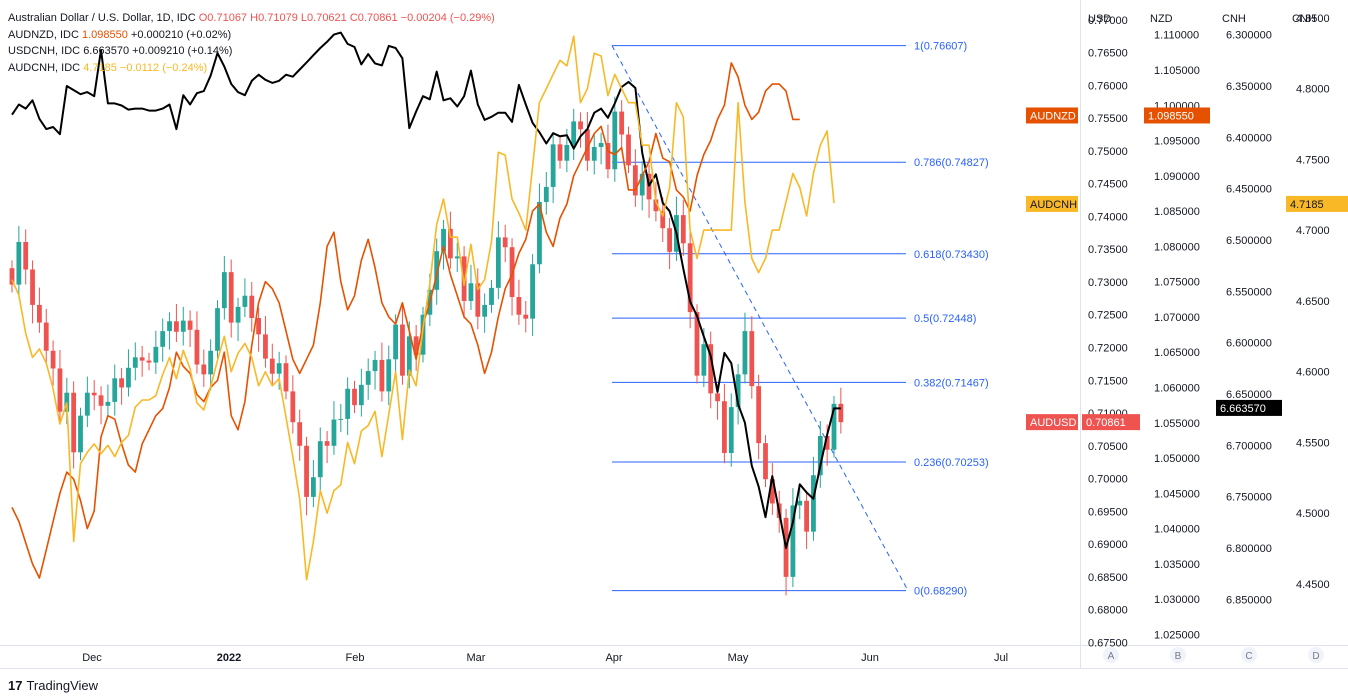 The image size is (1348, 700). I want to click on axis-c-scale-button, so click(1249, 655).